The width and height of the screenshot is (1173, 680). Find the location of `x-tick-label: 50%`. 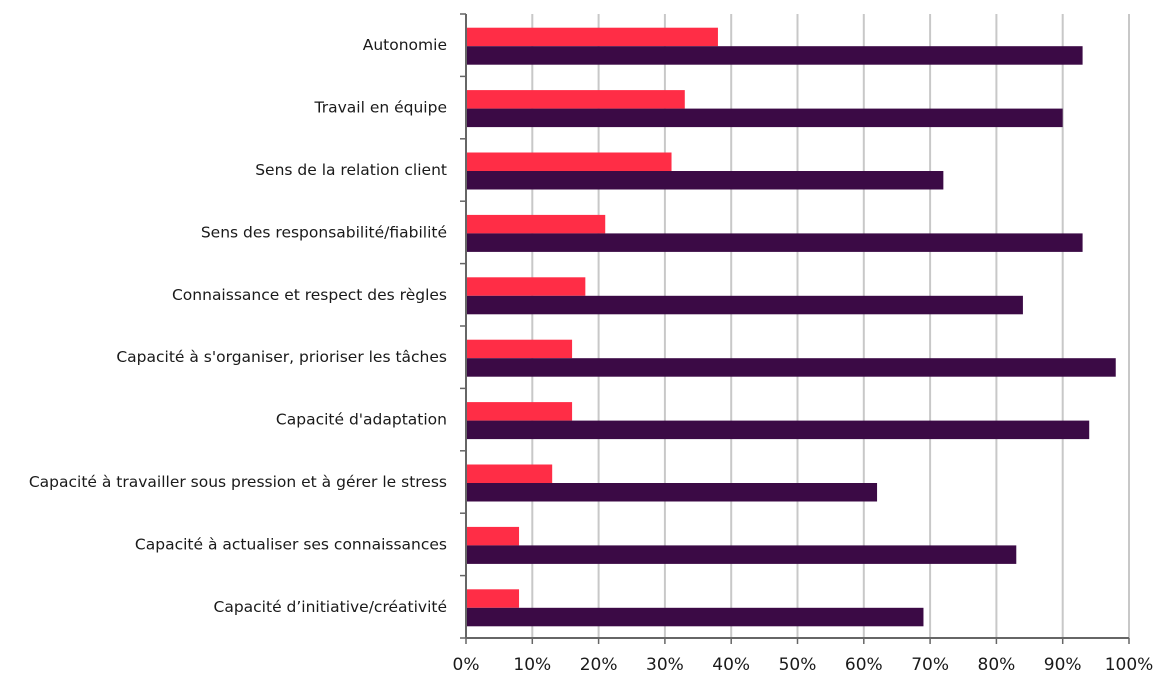

x-tick-label: 50% is located at coordinates (798, 665).